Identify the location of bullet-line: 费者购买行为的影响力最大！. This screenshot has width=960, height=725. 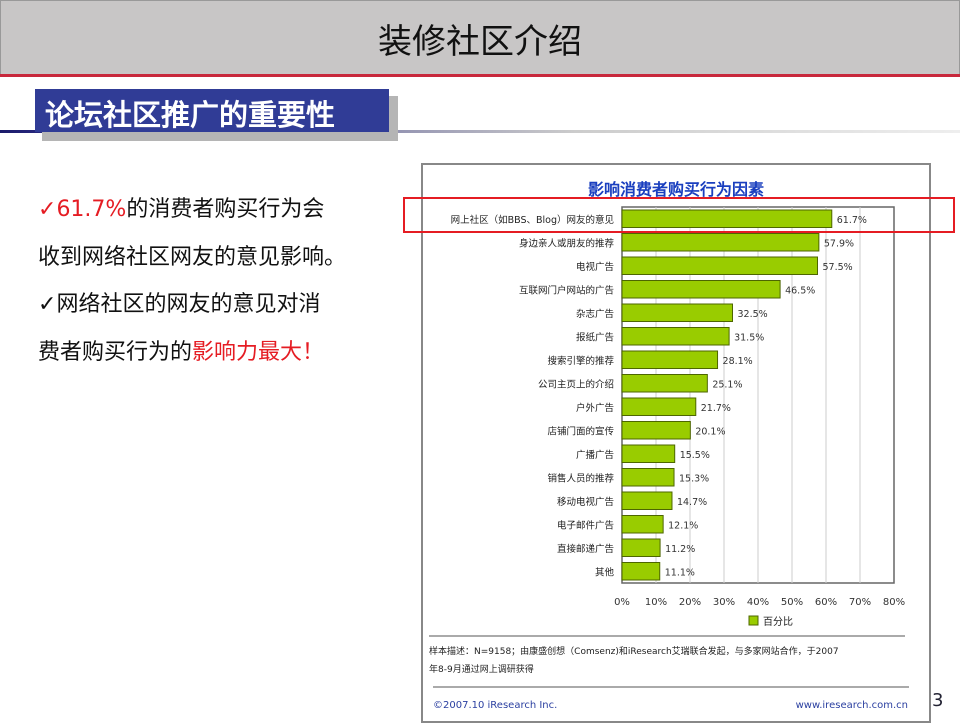
(192, 353).